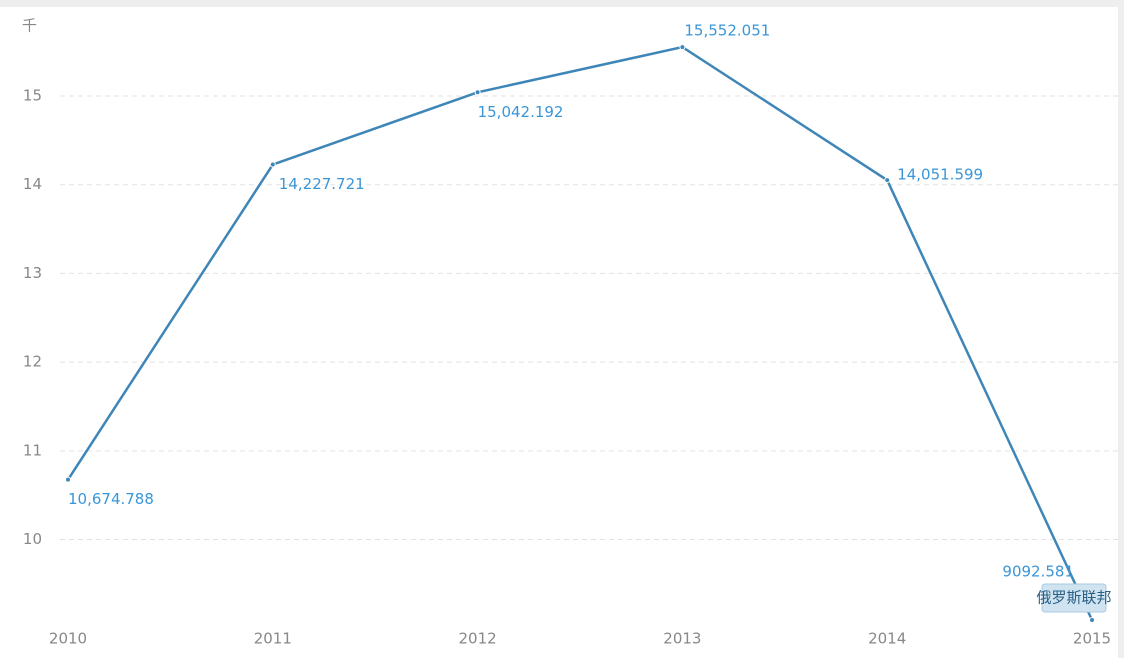 The image size is (1124, 658). Describe the element at coordinates (32, 96) in the screenshot. I see `y-tick-label: 15` at that location.